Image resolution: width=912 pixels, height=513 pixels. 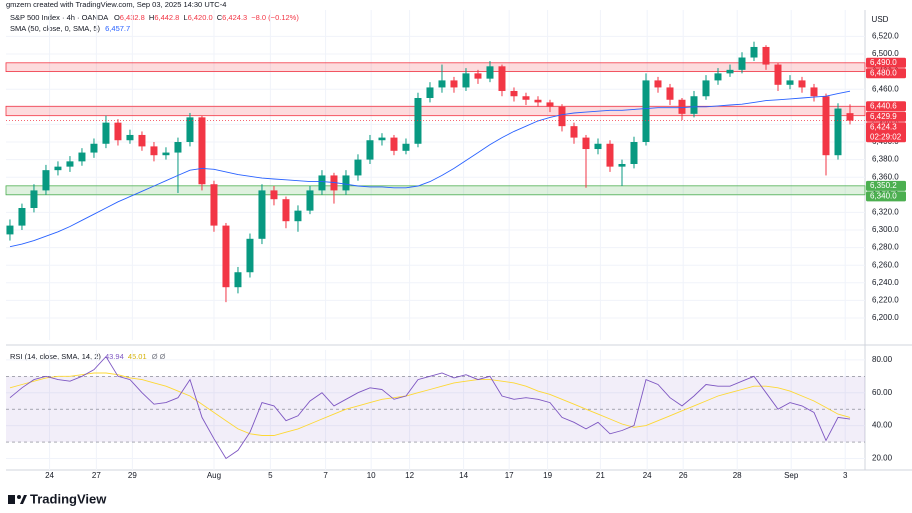 What do you see at coordinates (114, 356) in the screenshot?
I see `rsi-value: 43.94` at bounding box center [114, 356].